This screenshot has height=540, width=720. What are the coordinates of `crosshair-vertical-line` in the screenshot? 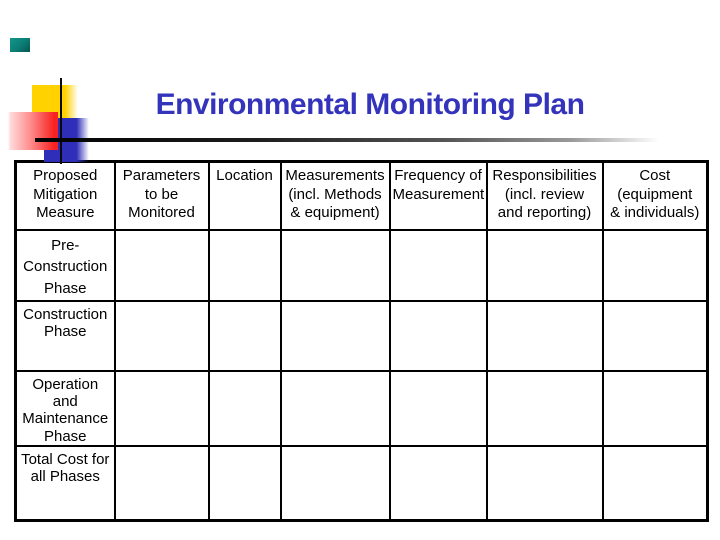 It's located at (61, 121).